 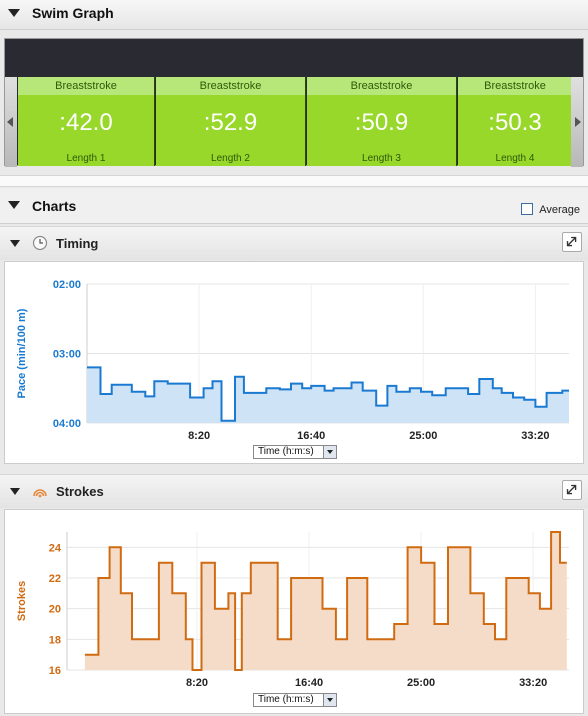 I want to click on arrow-right-icon, so click(x=578, y=122).